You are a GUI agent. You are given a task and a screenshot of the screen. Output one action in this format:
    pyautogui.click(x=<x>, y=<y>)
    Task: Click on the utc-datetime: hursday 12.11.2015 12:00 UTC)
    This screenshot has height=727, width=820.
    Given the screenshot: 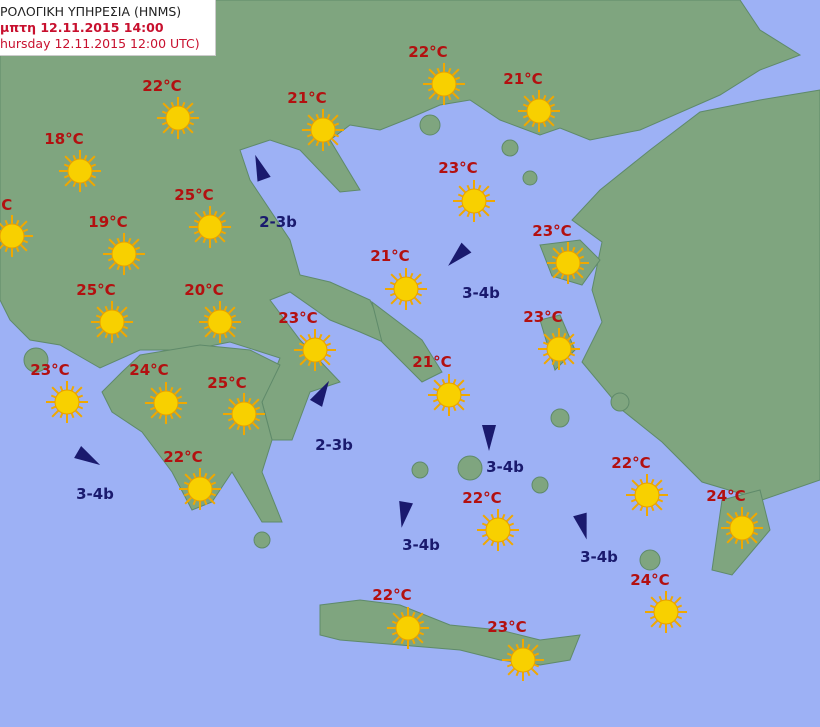 What is the action you would take?
    pyautogui.click(x=100, y=43)
    